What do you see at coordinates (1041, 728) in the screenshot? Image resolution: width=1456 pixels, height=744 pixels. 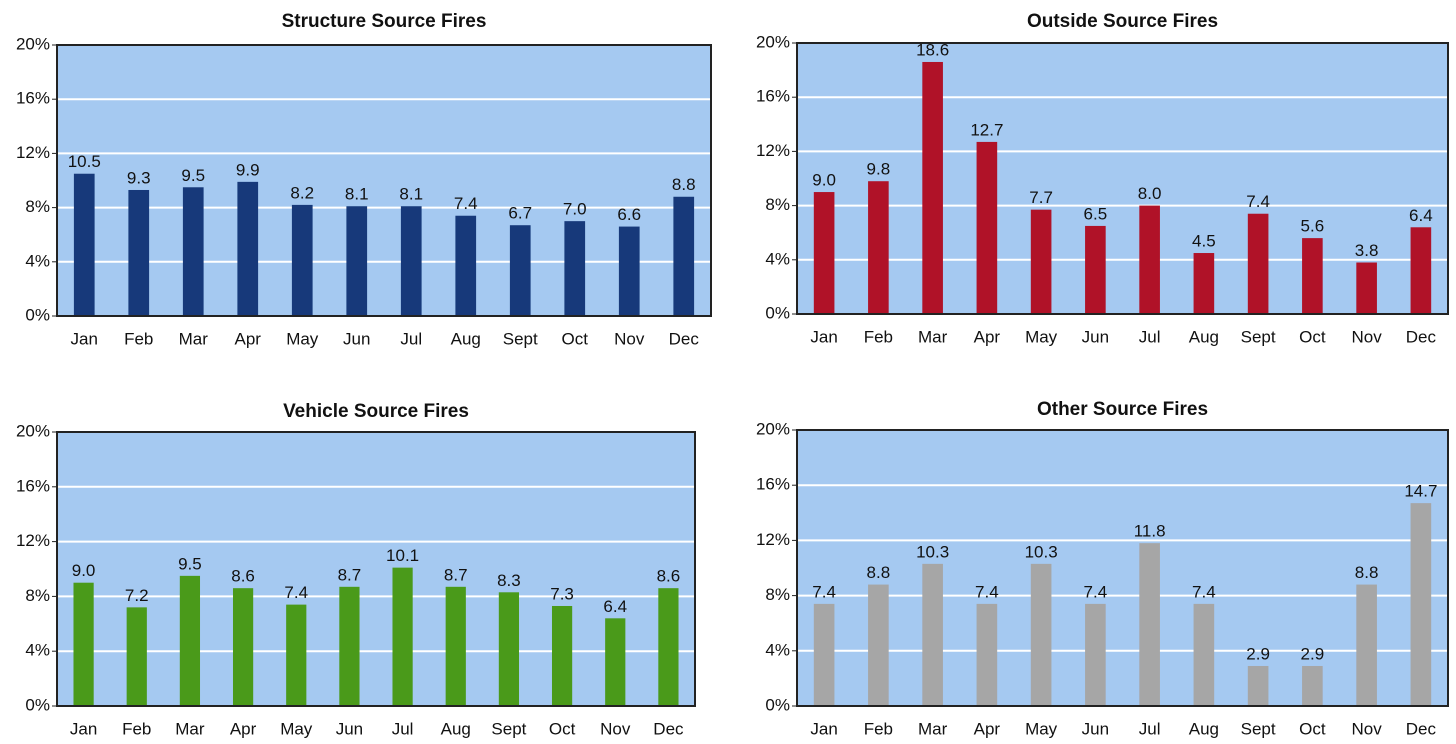 I see `x-tick-label: May` at bounding box center [1041, 728].